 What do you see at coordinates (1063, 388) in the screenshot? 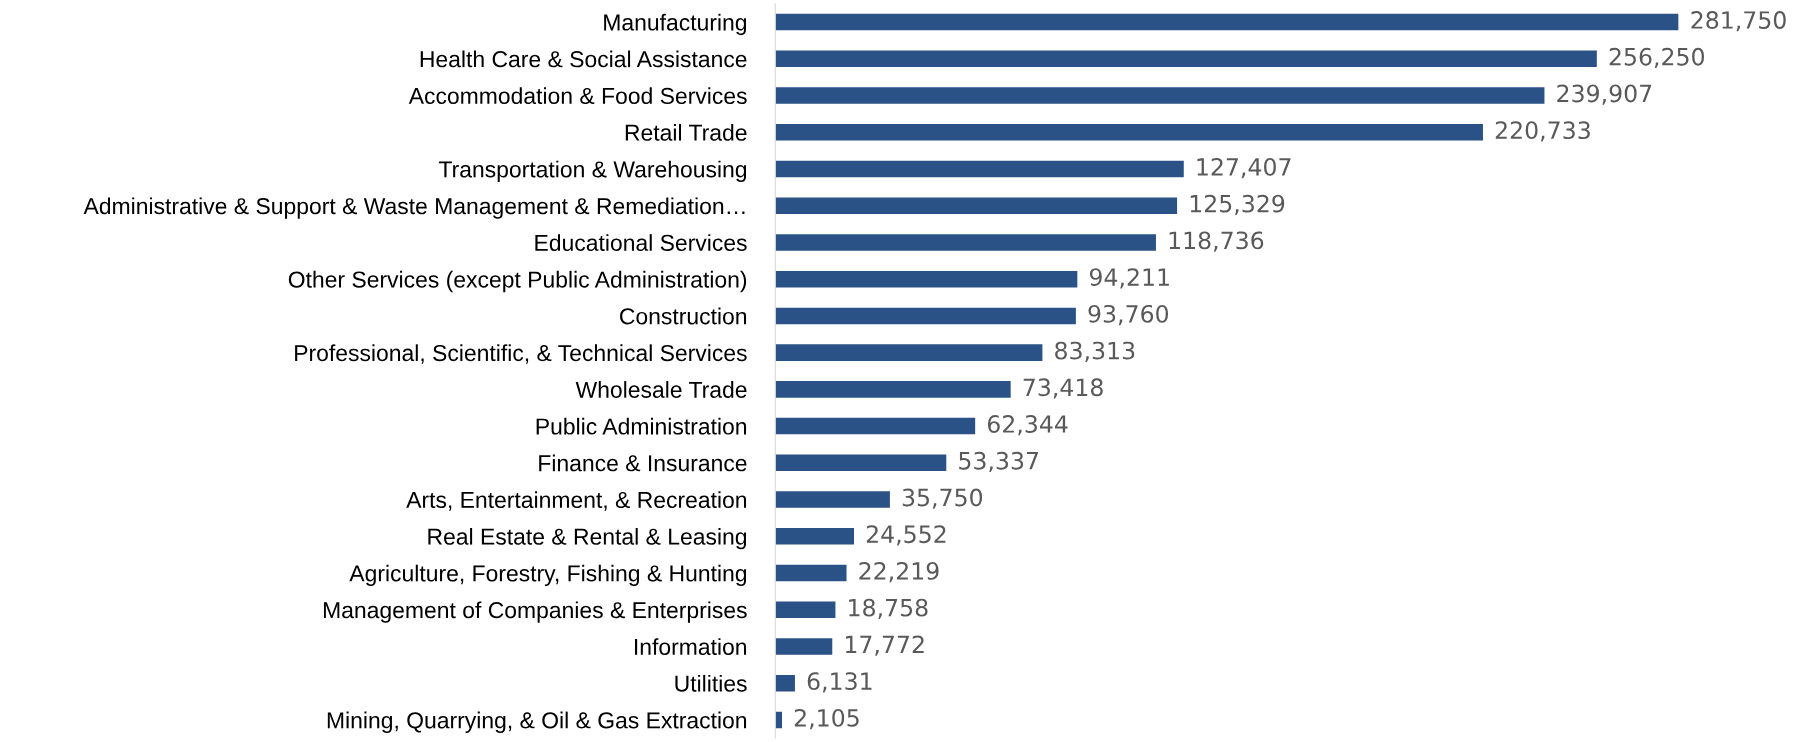
I see `data-label: 73,418` at bounding box center [1063, 388].